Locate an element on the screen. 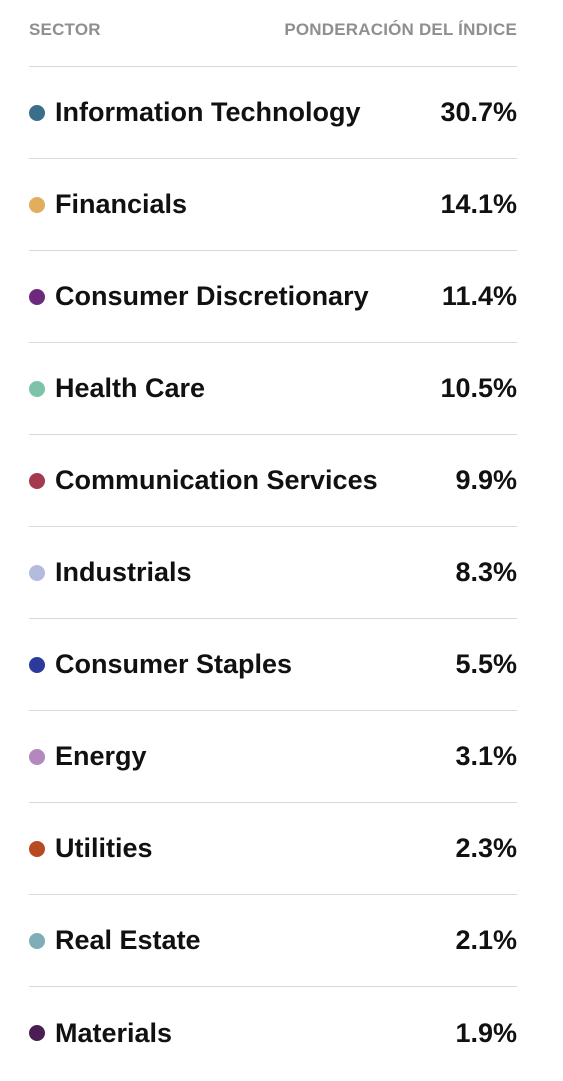 This screenshot has width=563, height=1081. weight-value: 8.3% is located at coordinates (486, 572).